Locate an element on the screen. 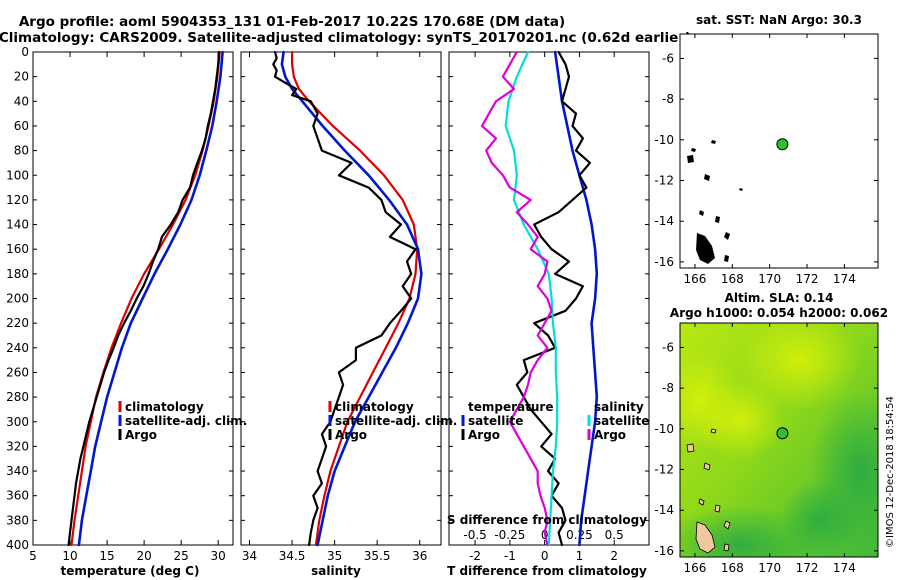 The height and width of the screenshot is (580, 900). copyright-stamp: ©IMOS 12-Dec-2018 18:54:54 is located at coordinates (890, 472).